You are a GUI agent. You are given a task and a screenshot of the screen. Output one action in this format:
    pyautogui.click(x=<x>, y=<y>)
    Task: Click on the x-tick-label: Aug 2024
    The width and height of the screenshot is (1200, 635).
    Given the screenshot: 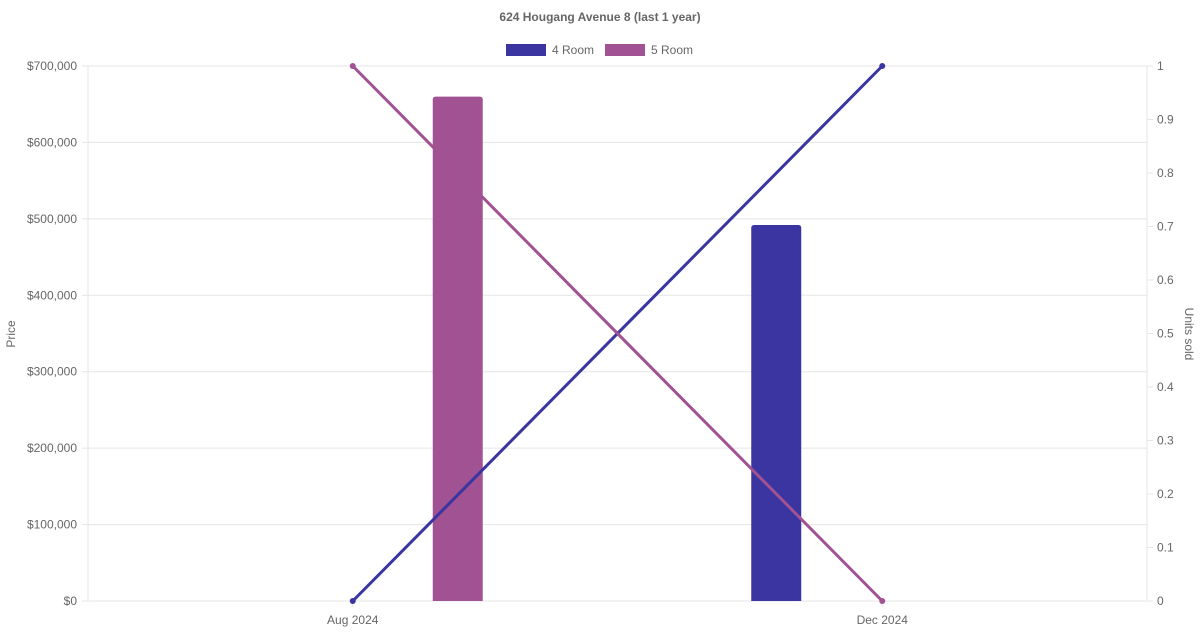 What is the action you would take?
    pyautogui.click(x=353, y=620)
    